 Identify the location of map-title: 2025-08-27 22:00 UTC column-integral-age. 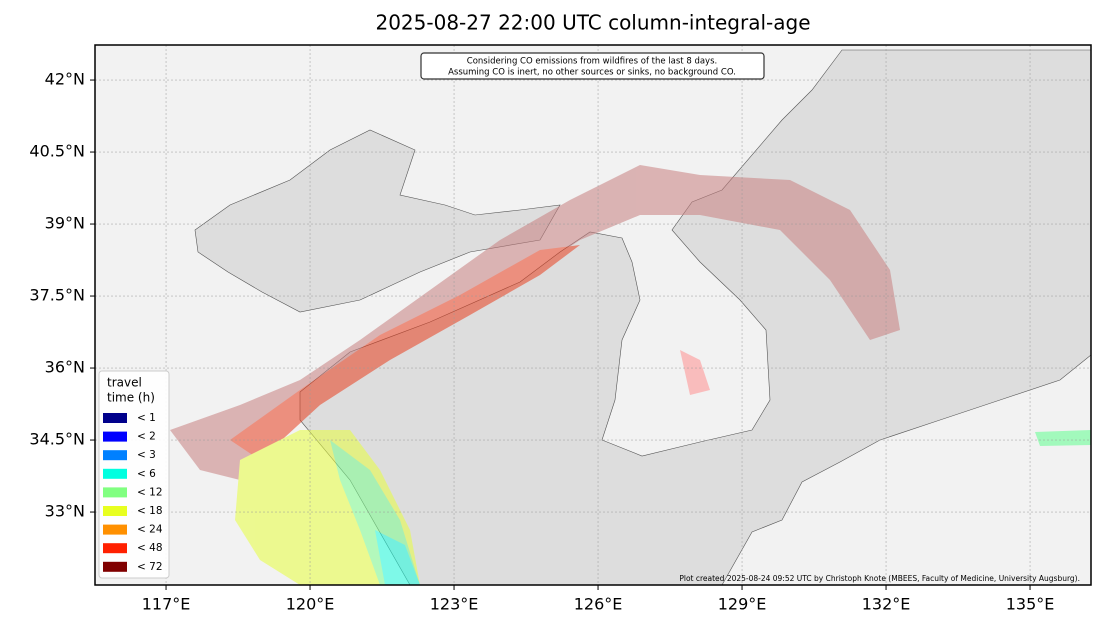
(592, 23).